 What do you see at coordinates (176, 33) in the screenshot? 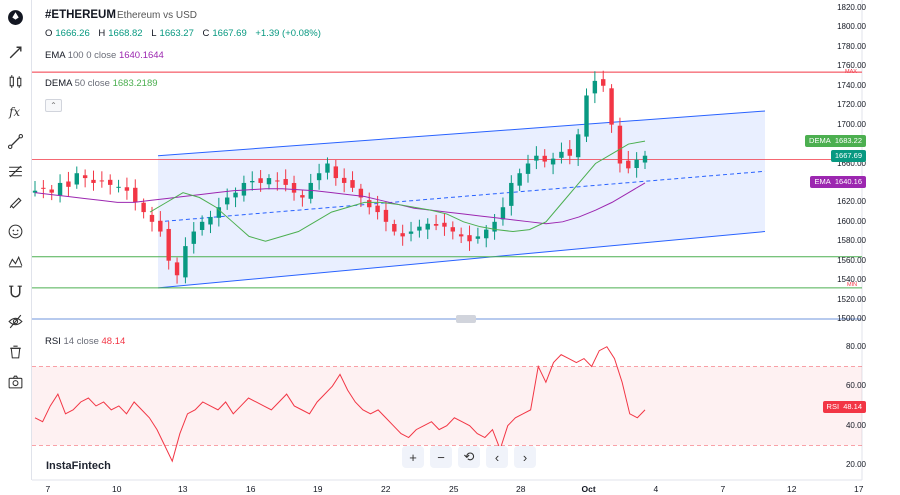
I see `low-value: 1663.27` at bounding box center [176, 33].